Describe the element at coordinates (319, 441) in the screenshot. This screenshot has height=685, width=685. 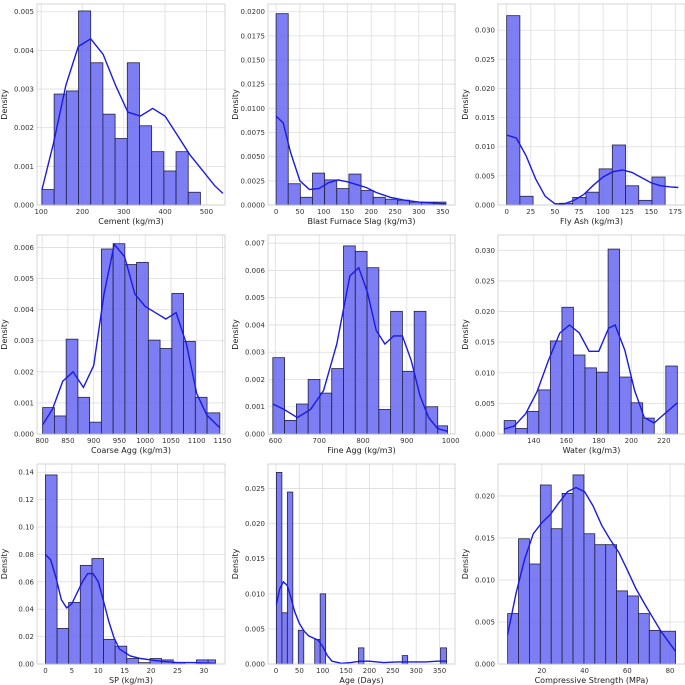
I see `x-tick-label: 700` at that location.